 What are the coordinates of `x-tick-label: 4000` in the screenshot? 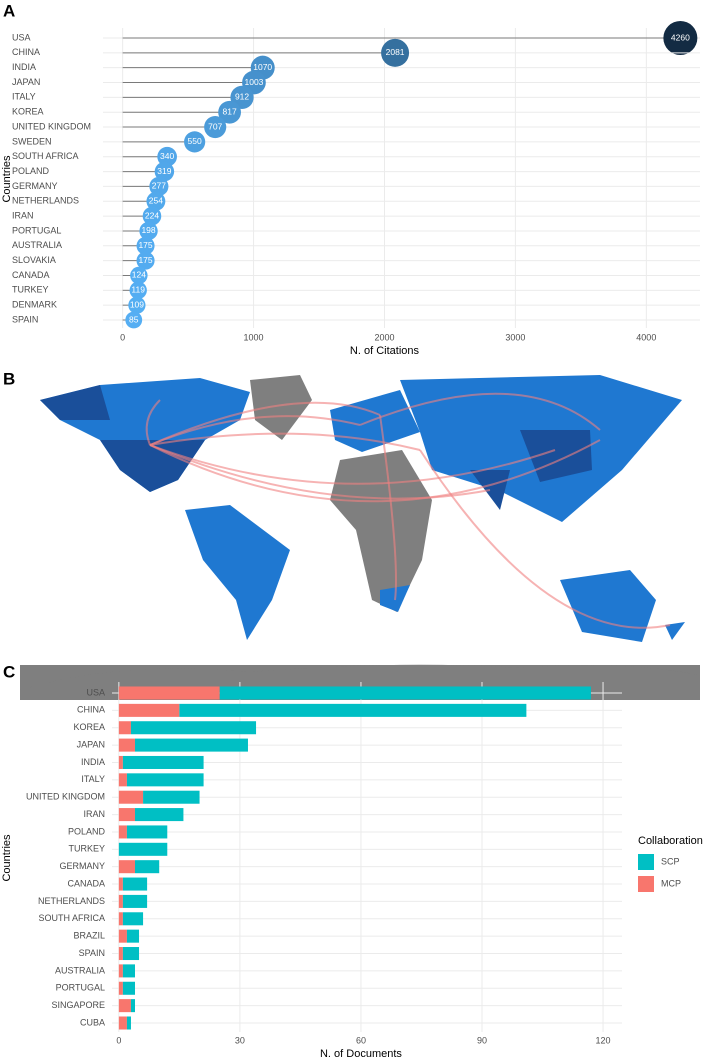 It's located at (646, 337).